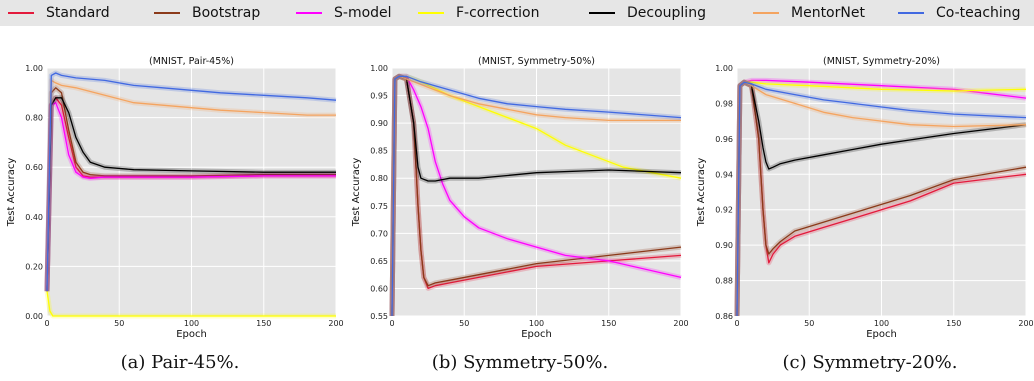 Image resolution: width=1034 pixels, height=381 pixels. I want to click on legend-label: Standard, so click(78, 13).